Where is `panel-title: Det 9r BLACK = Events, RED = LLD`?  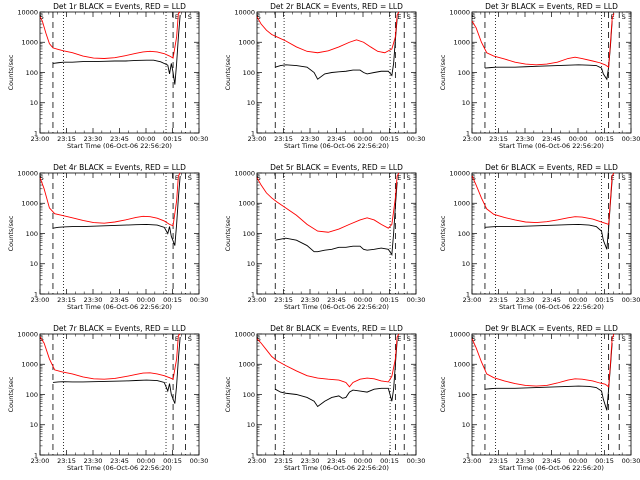 panel-title: Det 9r BLACK = Events, RED = LLD is located at coordinates (551, 328).